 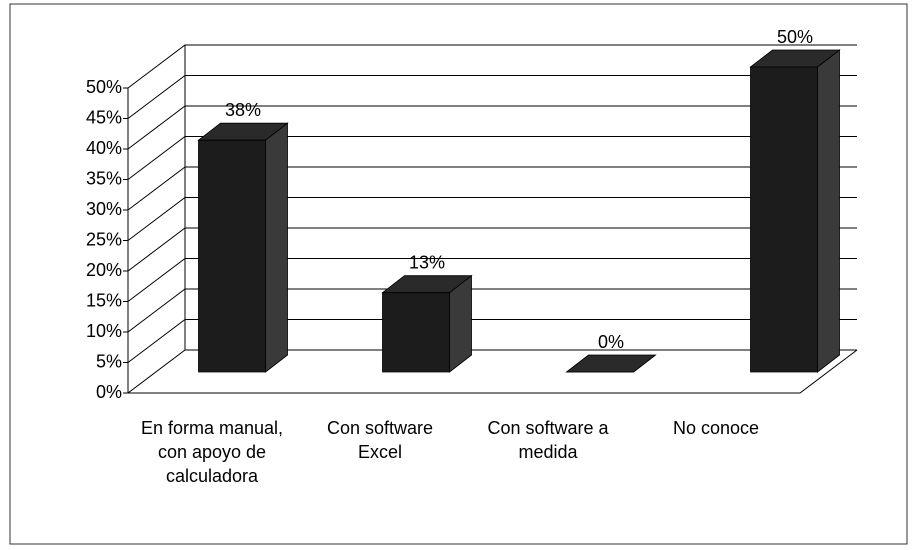 I want to click on y-tick-label: 35%, so click(x=104, y=178).